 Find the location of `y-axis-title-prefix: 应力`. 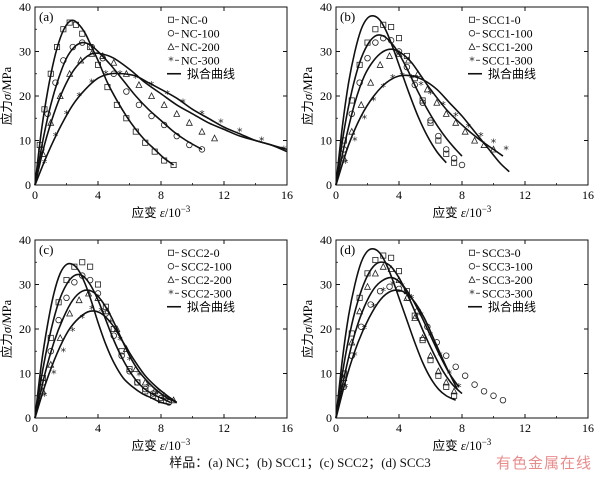

y-axis-title-prefix: 应力 is located at coordinates (307, 345).